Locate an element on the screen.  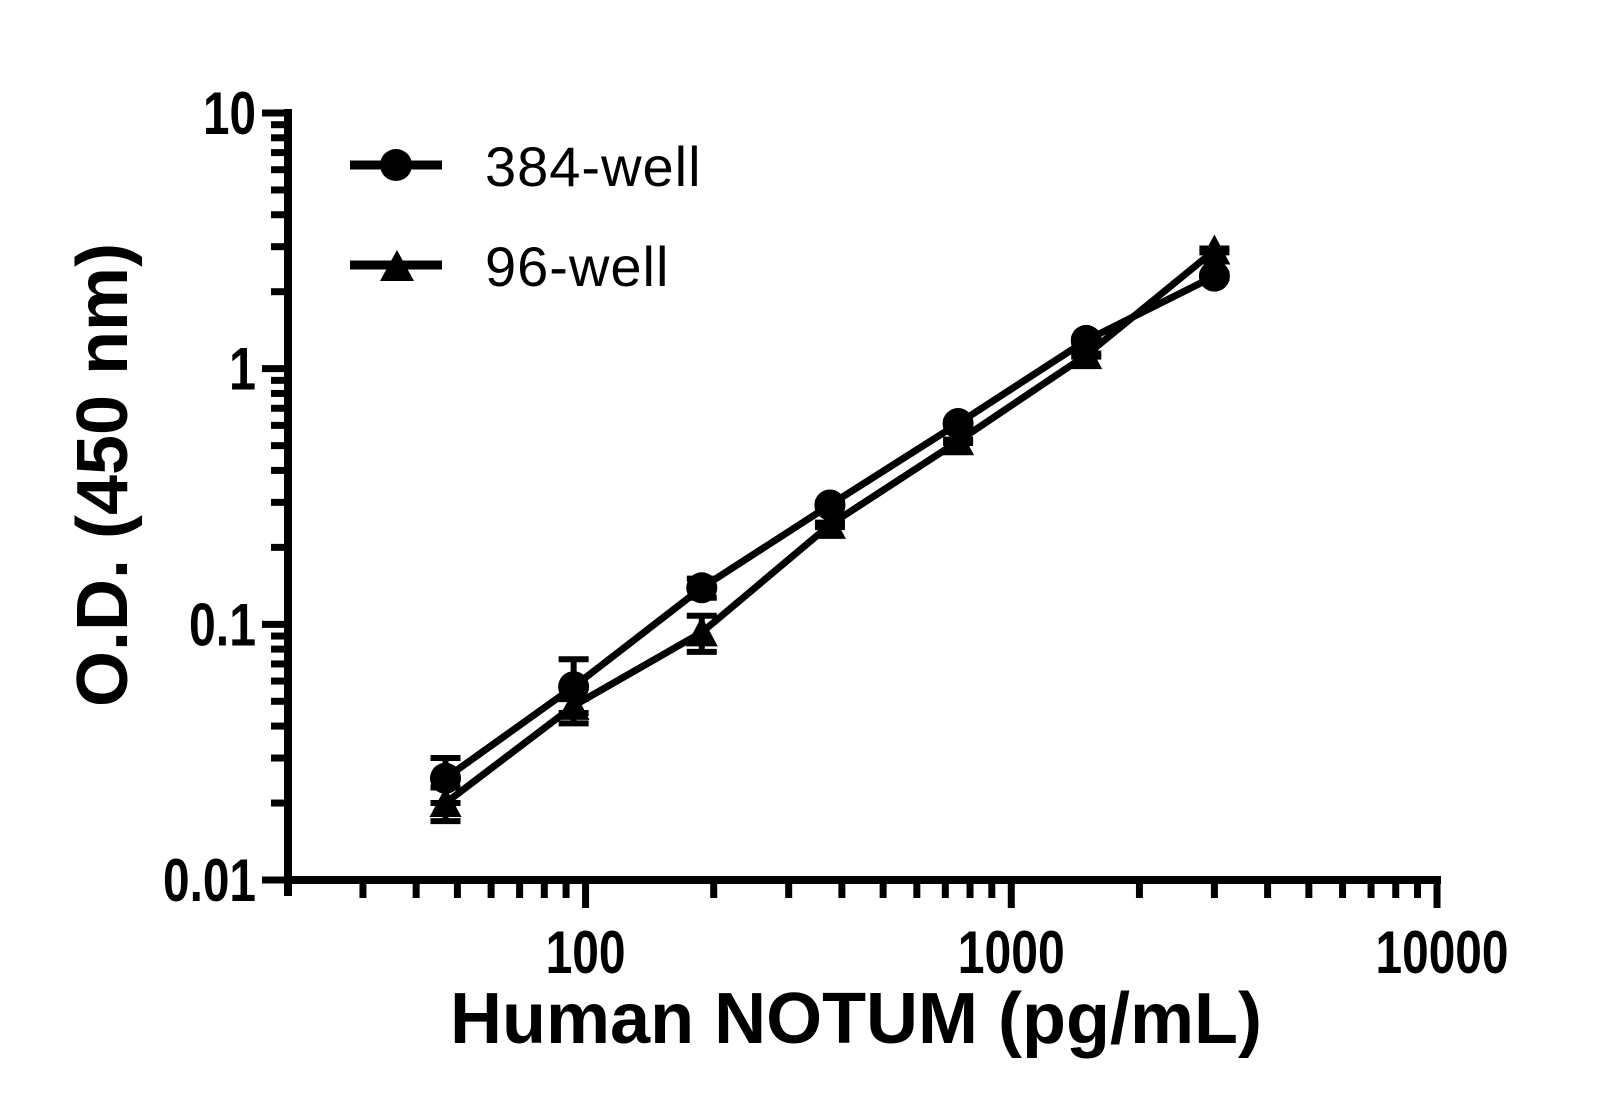
legend-entry-96-well: 96-well is located at coordinates (509, 266).